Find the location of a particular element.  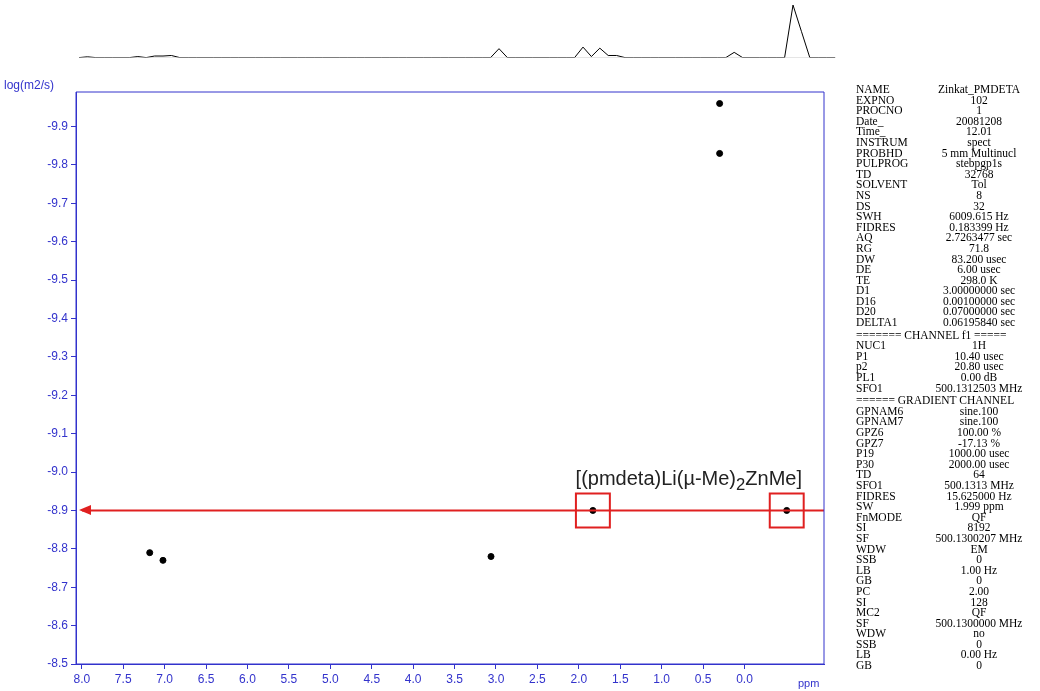

x-tick-label: 5.5 is located at coordinates (289, 678).